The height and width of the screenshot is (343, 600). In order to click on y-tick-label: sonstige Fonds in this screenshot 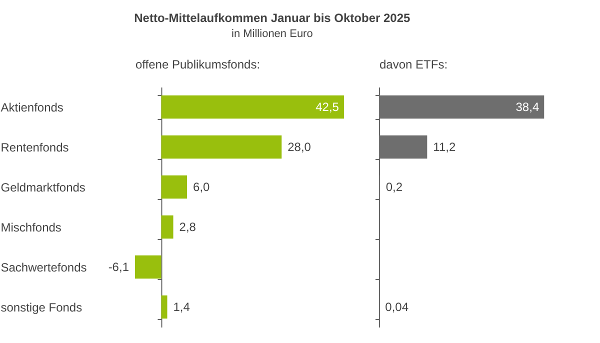, I will do `click(41, 307)`.